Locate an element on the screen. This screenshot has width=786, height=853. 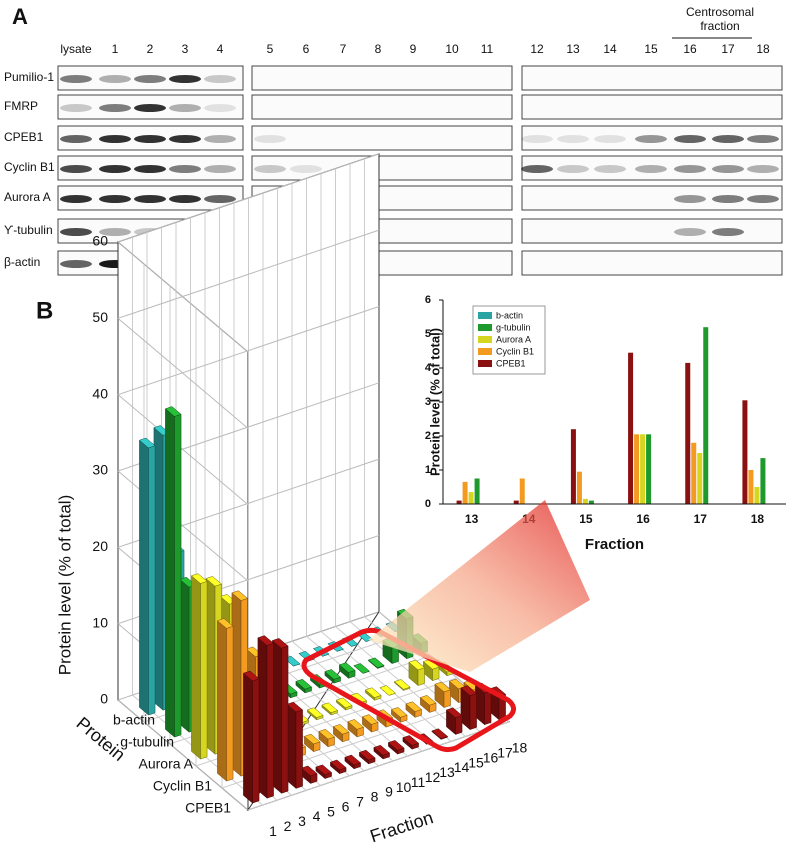
protein-label: FMRP is located at coordinates (21, 106).